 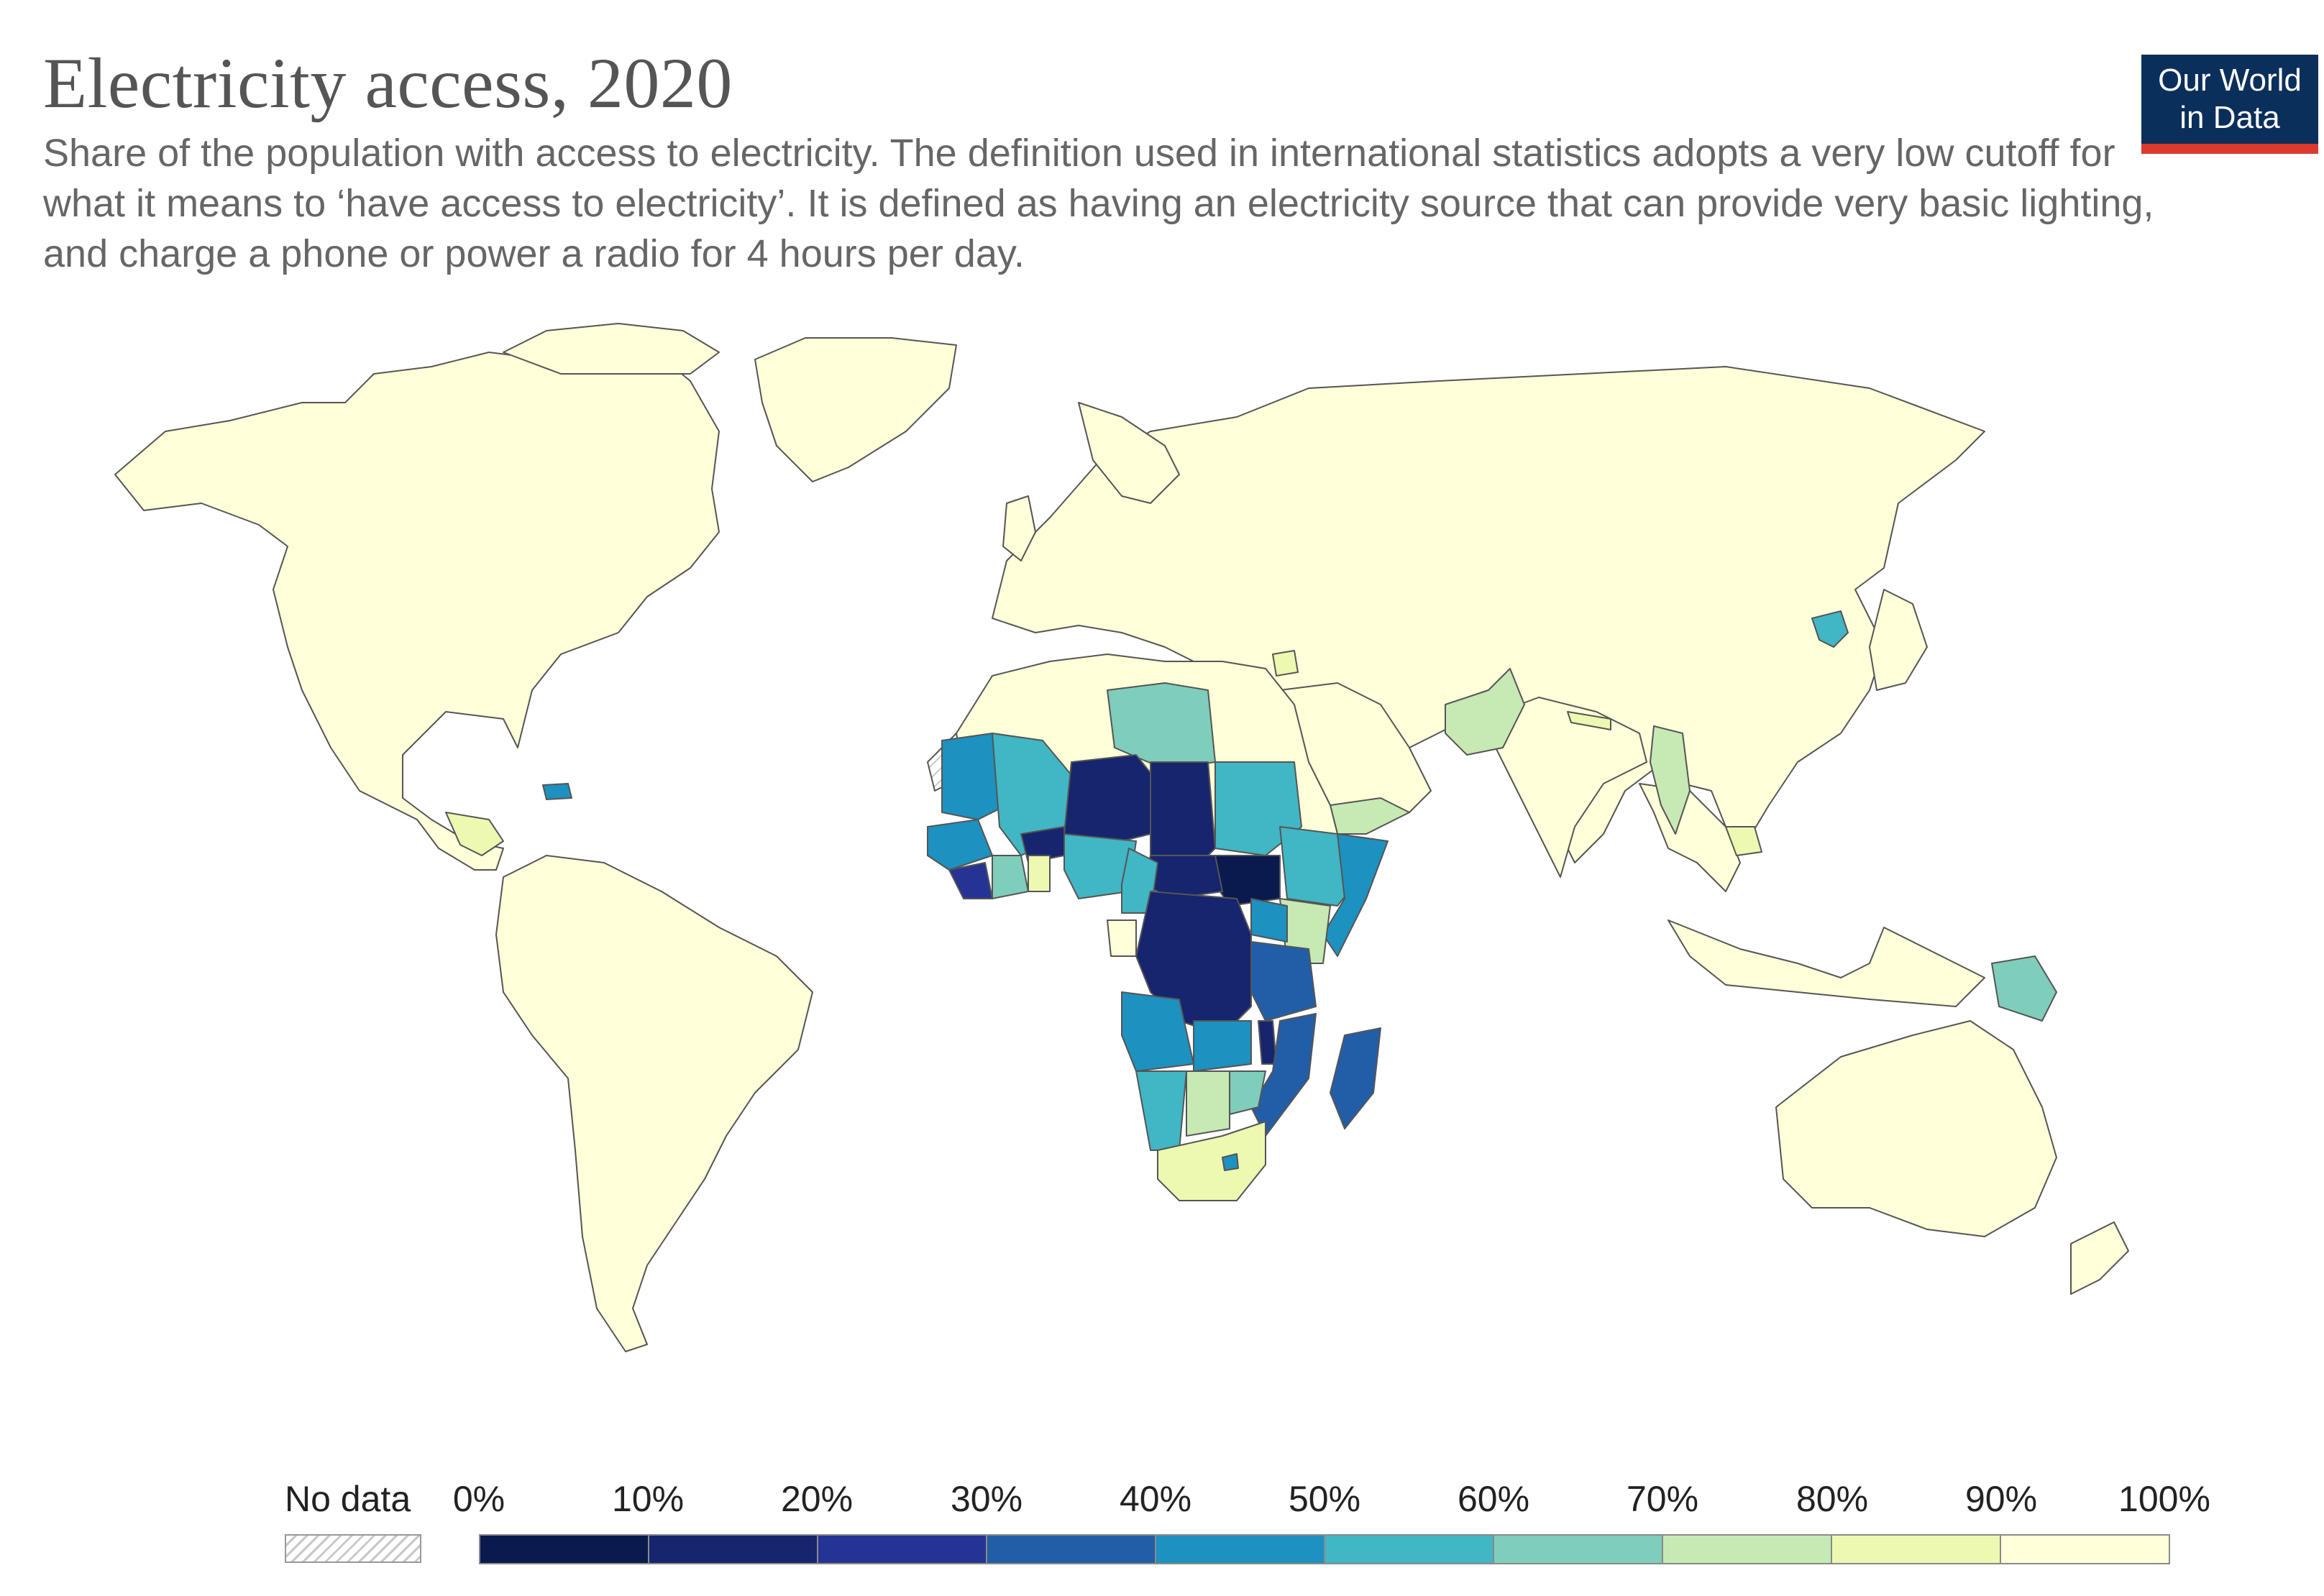 I want to click on region-cote-divoire, so click(x=1010, y=877).